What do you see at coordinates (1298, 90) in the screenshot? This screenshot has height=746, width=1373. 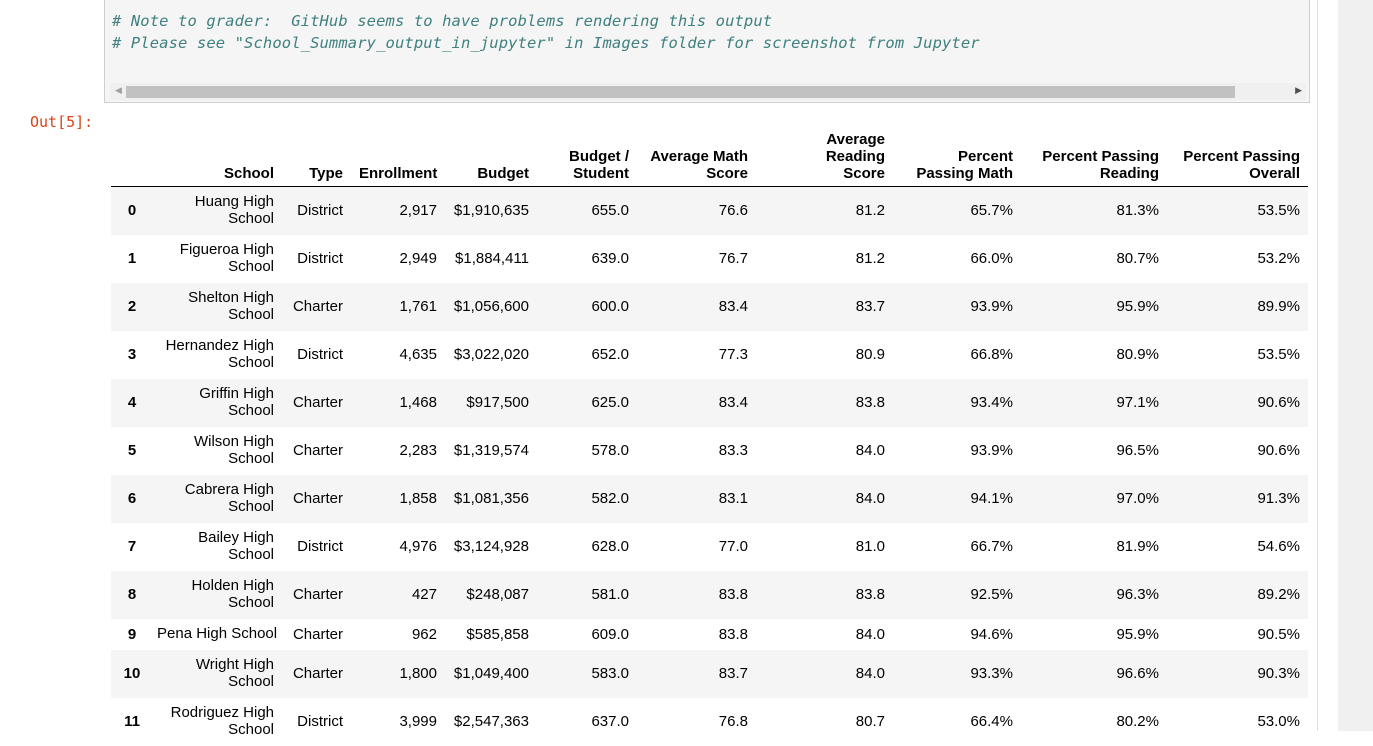 I see `scroll-right-icon: ▶` at bounding box center [1298, 90].